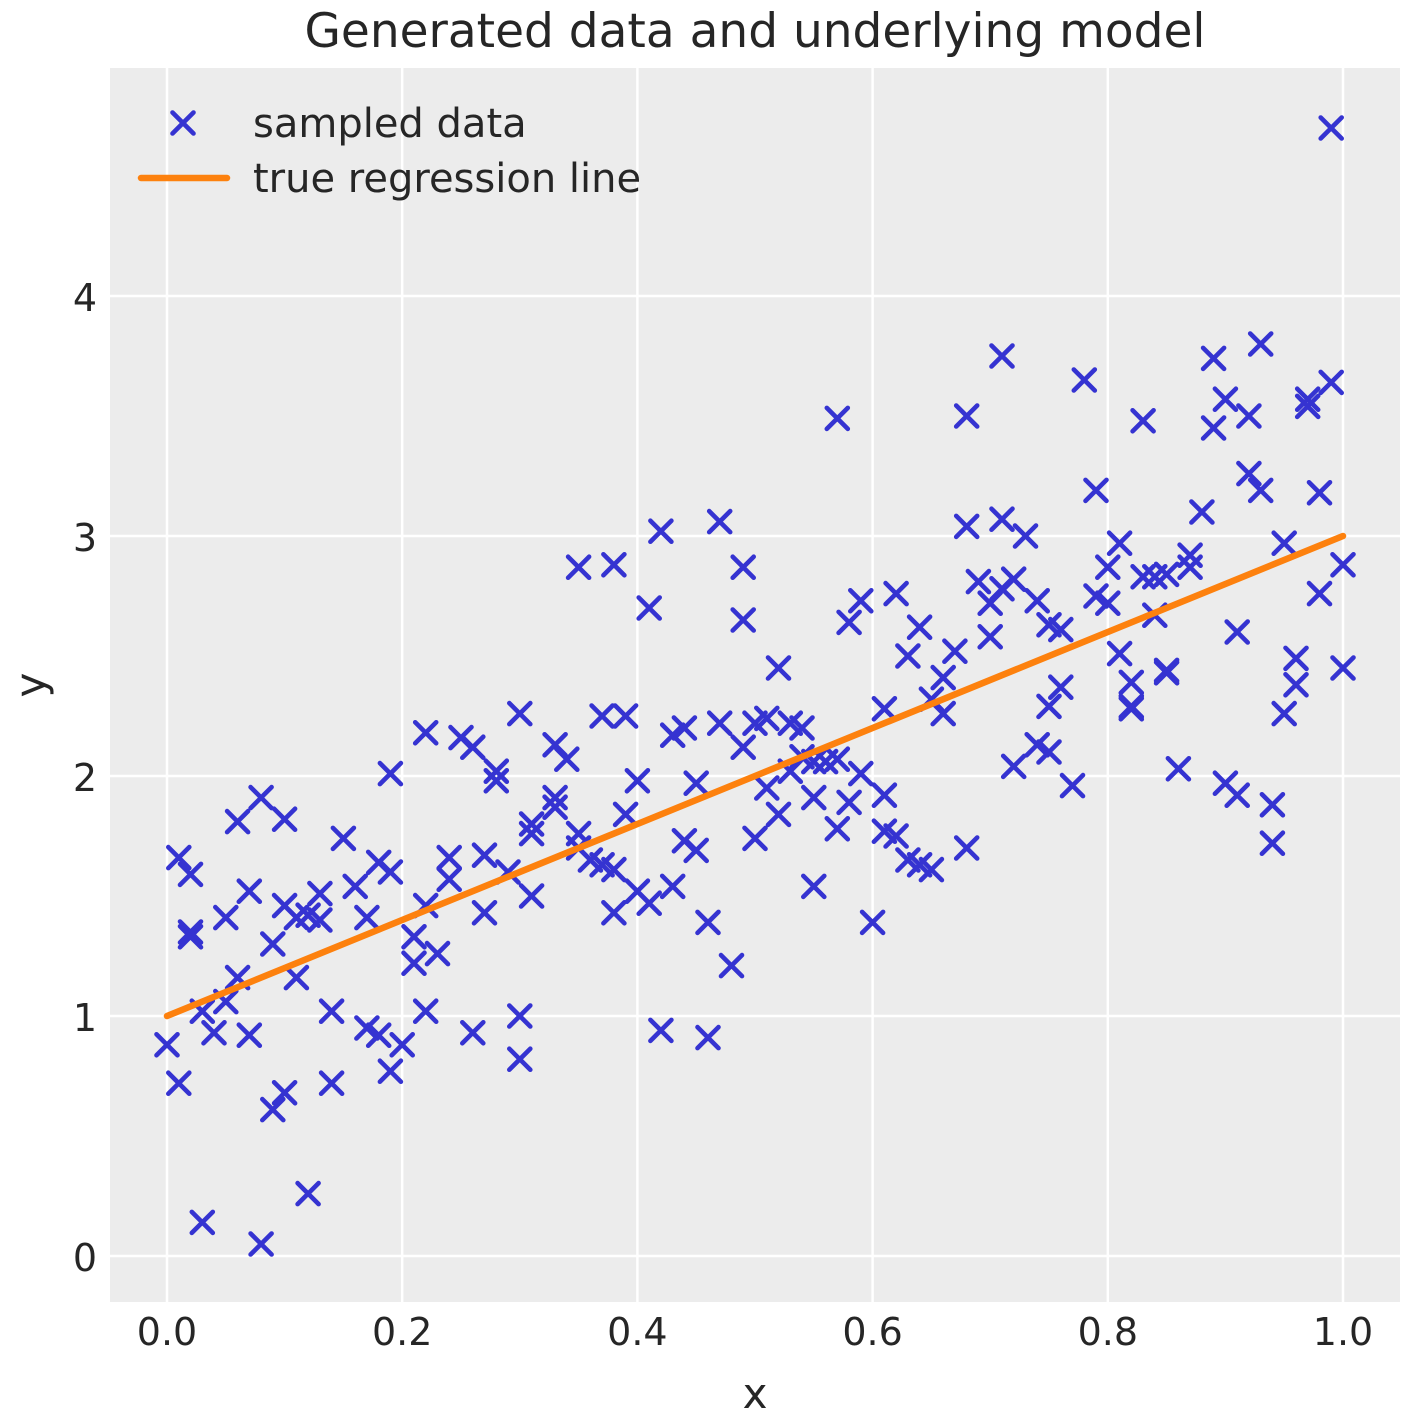  Describe the element at coordinates (167, 1332) in the screenshot. I see `x-tick-label: 0.0` at that location.